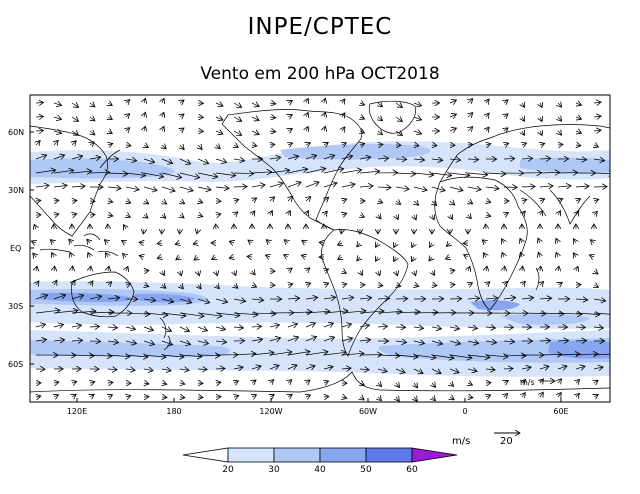 The height and width of the screenshot is (494, 640). Describe the element at coordinates (366, 470) in the screenshot. I see `colorbar-label-50: 50` at that location.